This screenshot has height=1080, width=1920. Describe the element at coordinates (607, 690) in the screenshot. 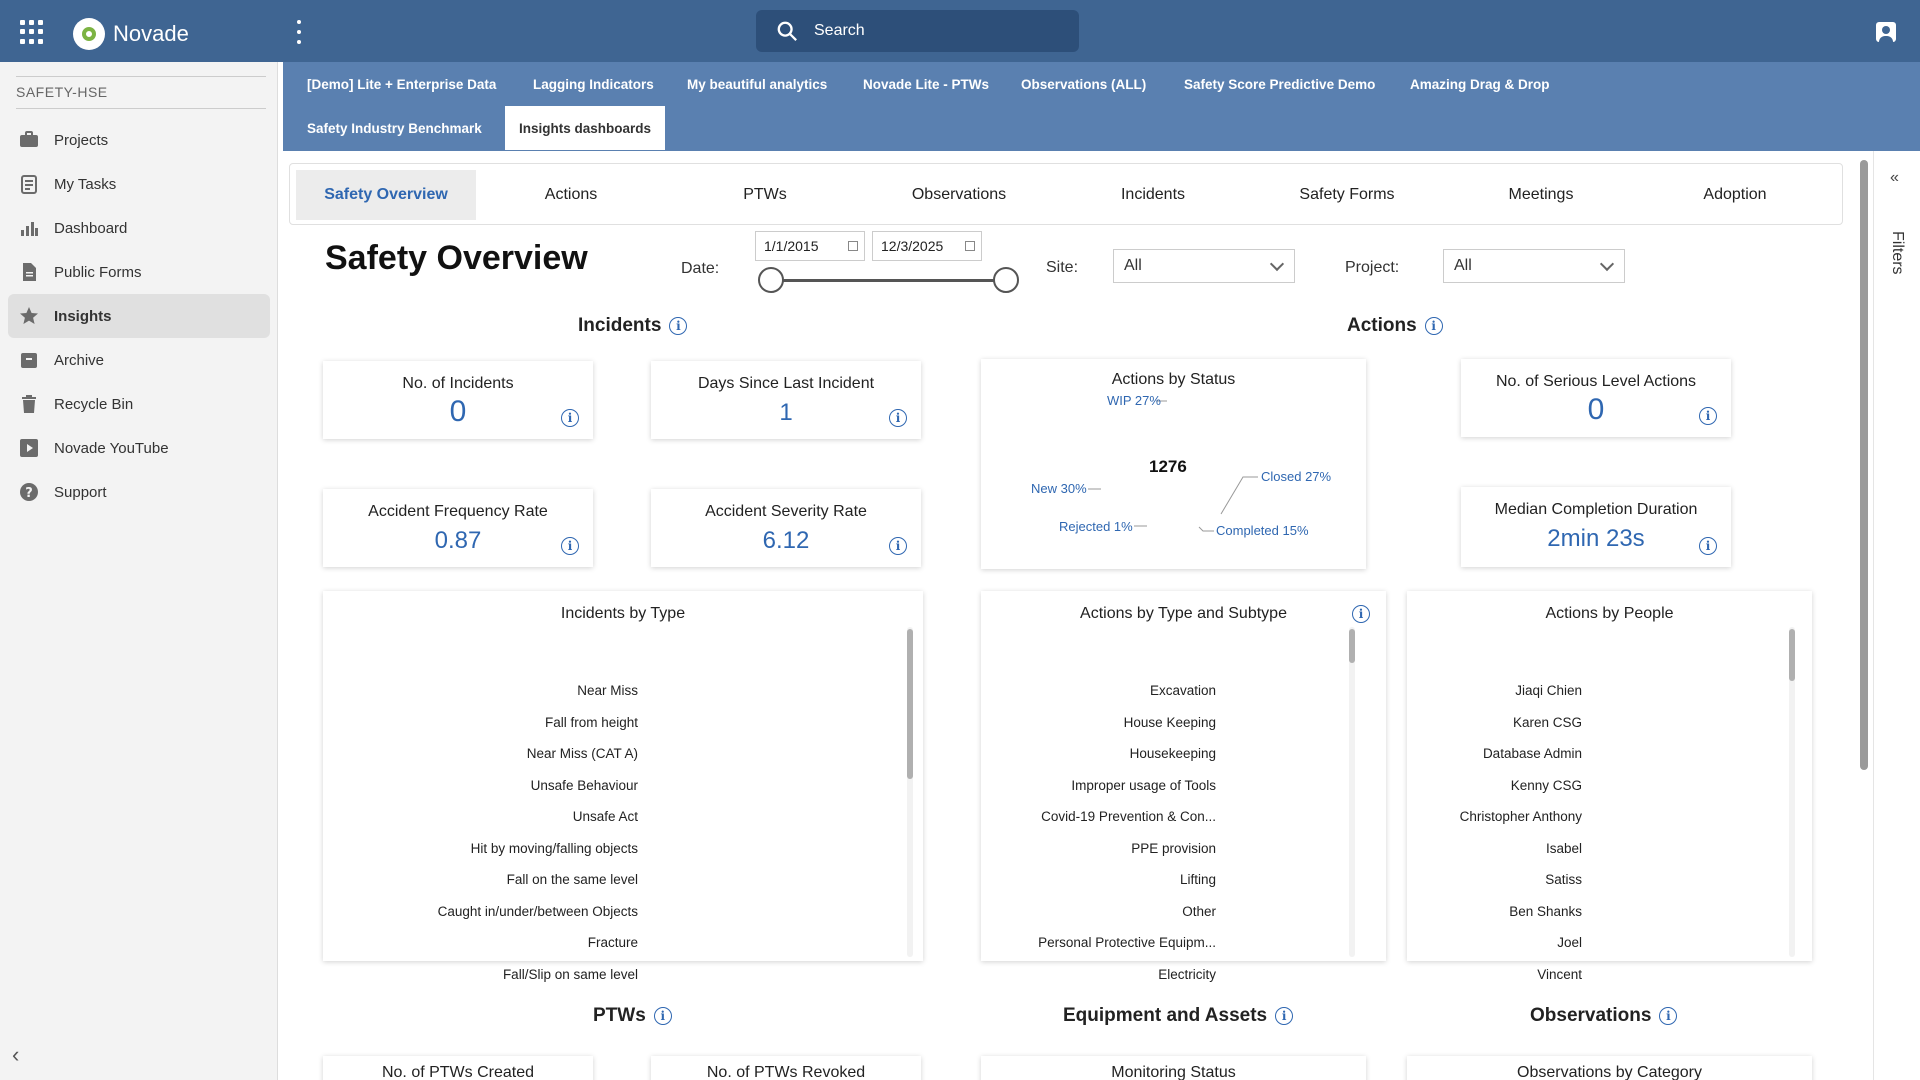

I see `list-item: Near Miss` at that location.